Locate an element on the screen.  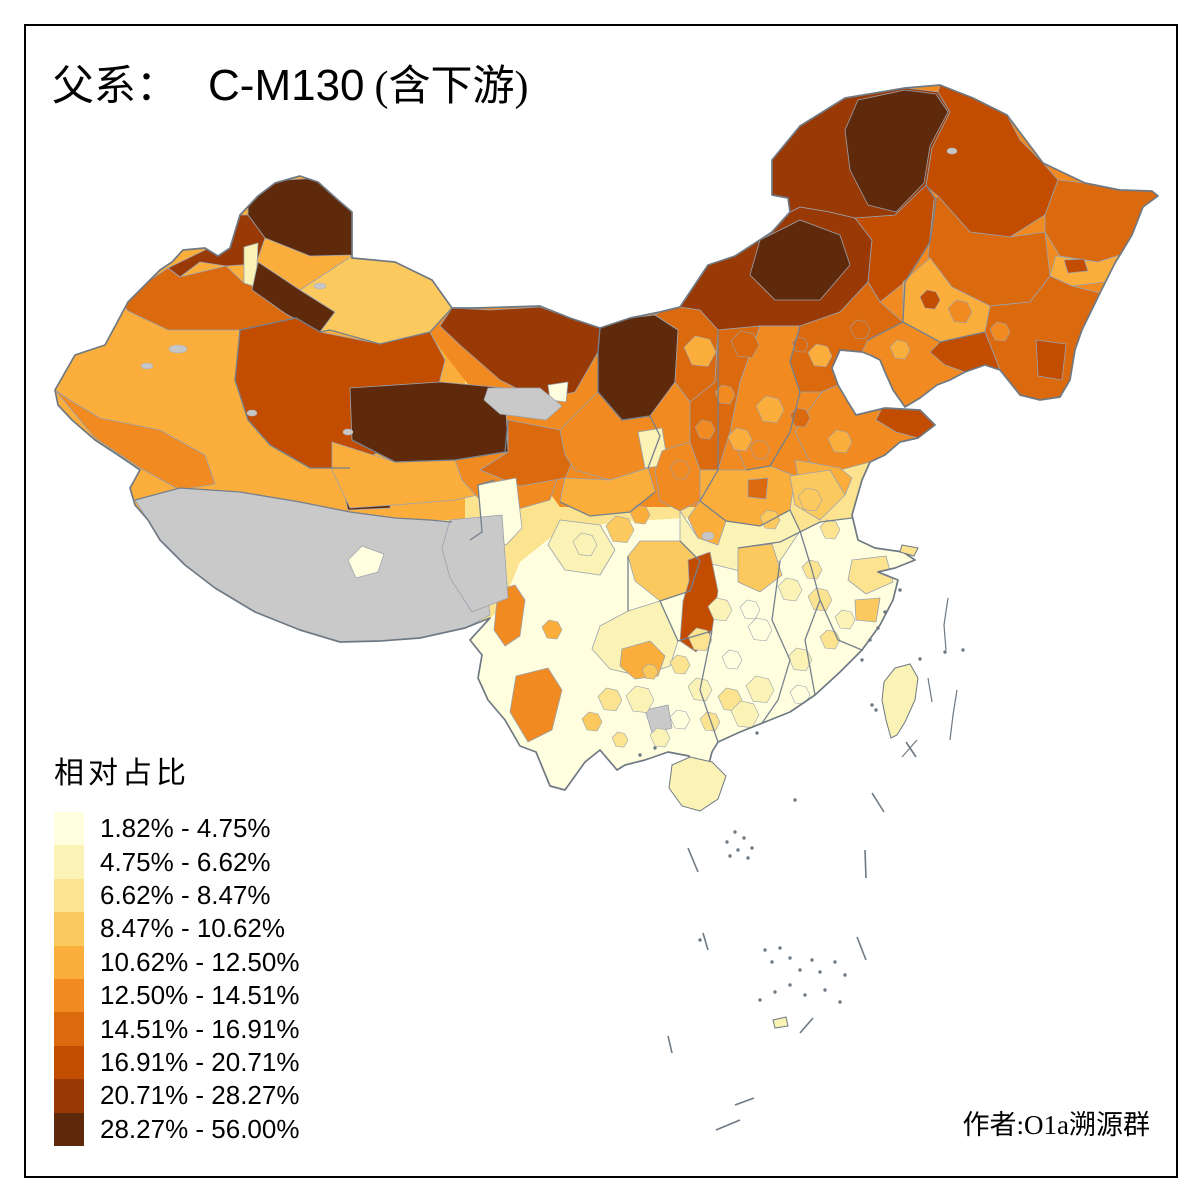
region-hulunbuir-core is located at coordinates (896, 151).